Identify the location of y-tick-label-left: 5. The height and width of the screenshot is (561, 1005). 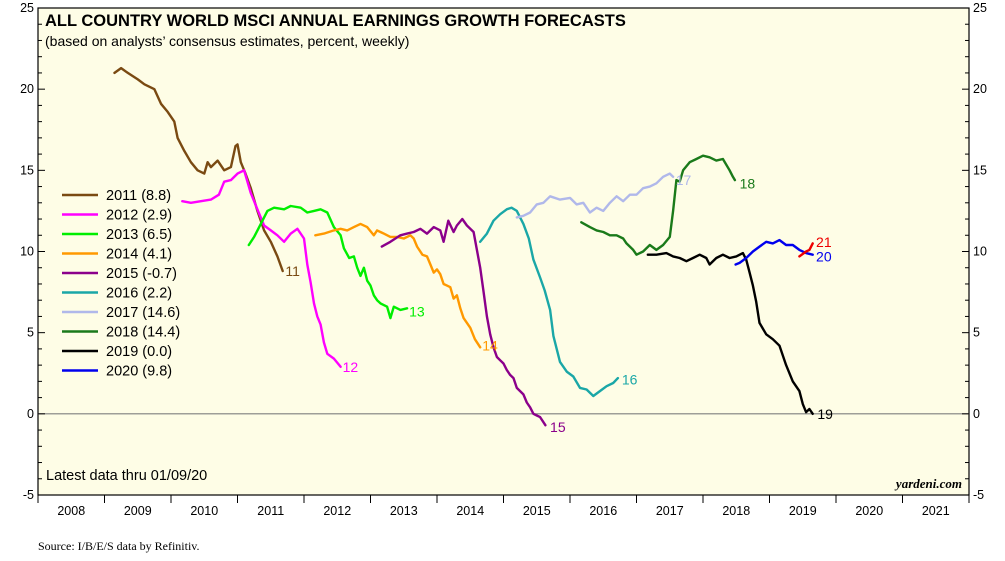
(30, 333).